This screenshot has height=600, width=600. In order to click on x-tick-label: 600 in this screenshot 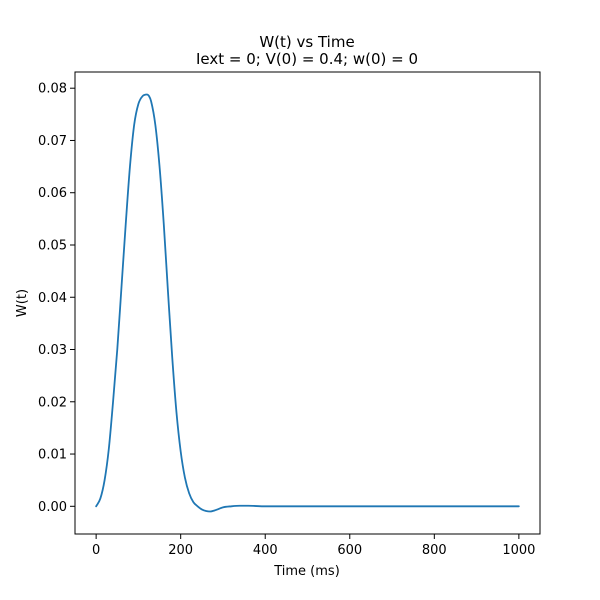, I will do `click(349, 550)`.